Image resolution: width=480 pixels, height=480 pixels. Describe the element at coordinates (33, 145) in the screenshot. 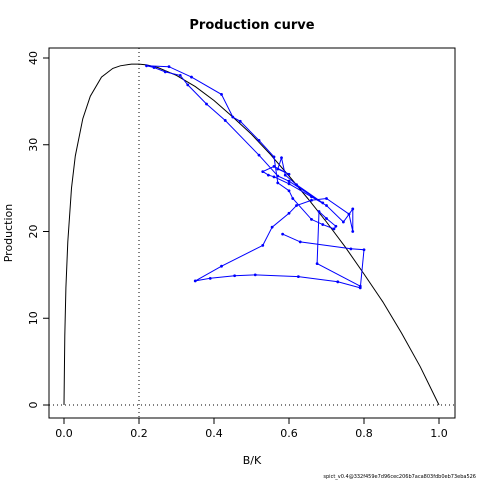

I see `y-tick-label: 30` at that location.